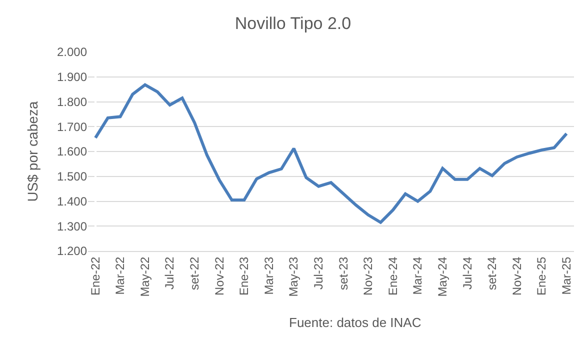  I want to click on x-tick-label: Nov-24, so click(517, 276).